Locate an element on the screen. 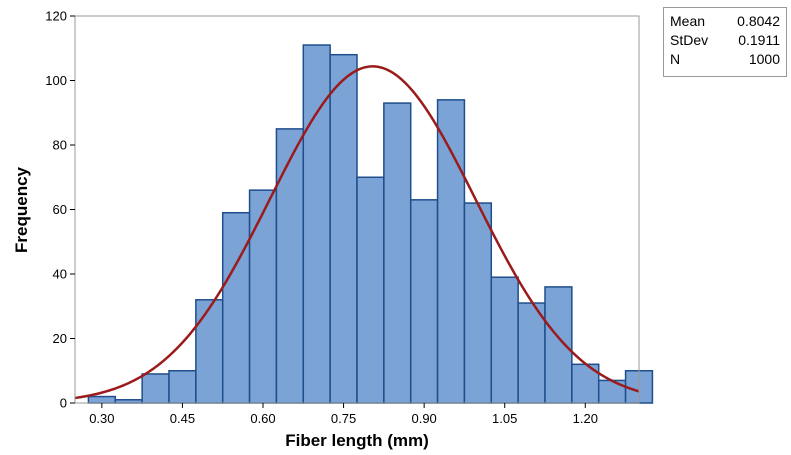 This screenshot has height=455, width=791. y-tick-label: 20 is located at coordinates (60, 338).